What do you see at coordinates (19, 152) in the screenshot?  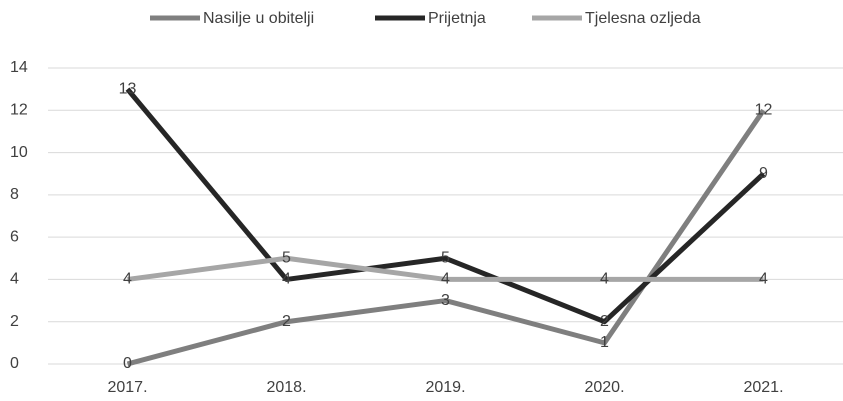 I see `y-tick-label: 10` at bounding box center [19, 152].